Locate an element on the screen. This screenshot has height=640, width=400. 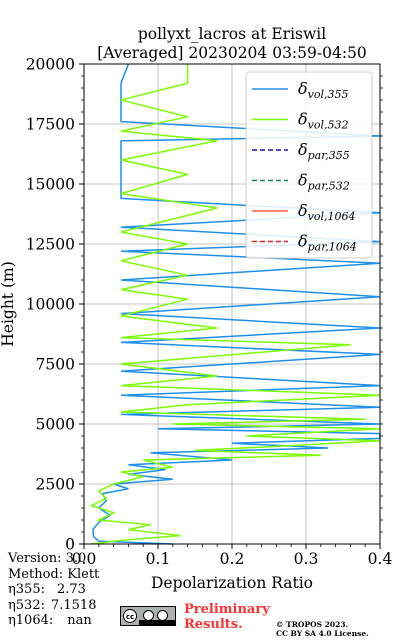
y-tick-label: 7500 is located at coordinates (55, 365).